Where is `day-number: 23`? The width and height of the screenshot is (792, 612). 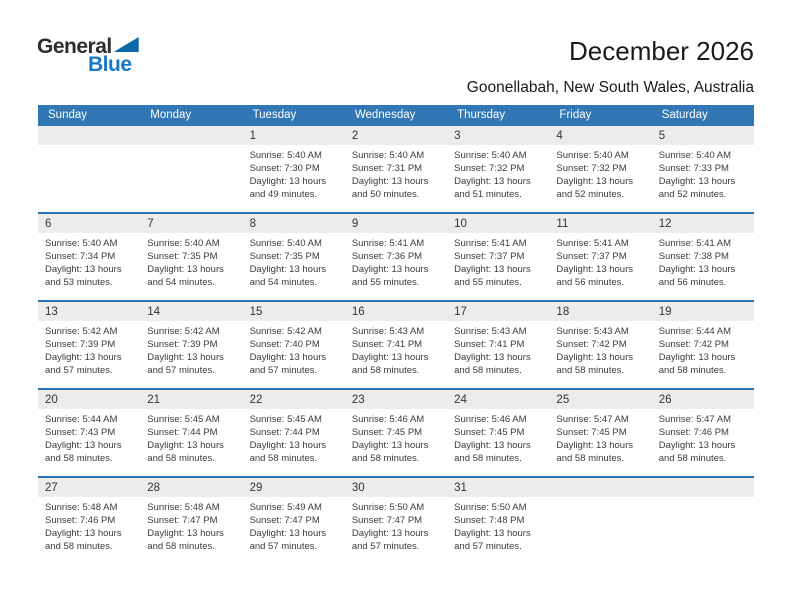 day-number: 23 is located at coordinates (396, 399).